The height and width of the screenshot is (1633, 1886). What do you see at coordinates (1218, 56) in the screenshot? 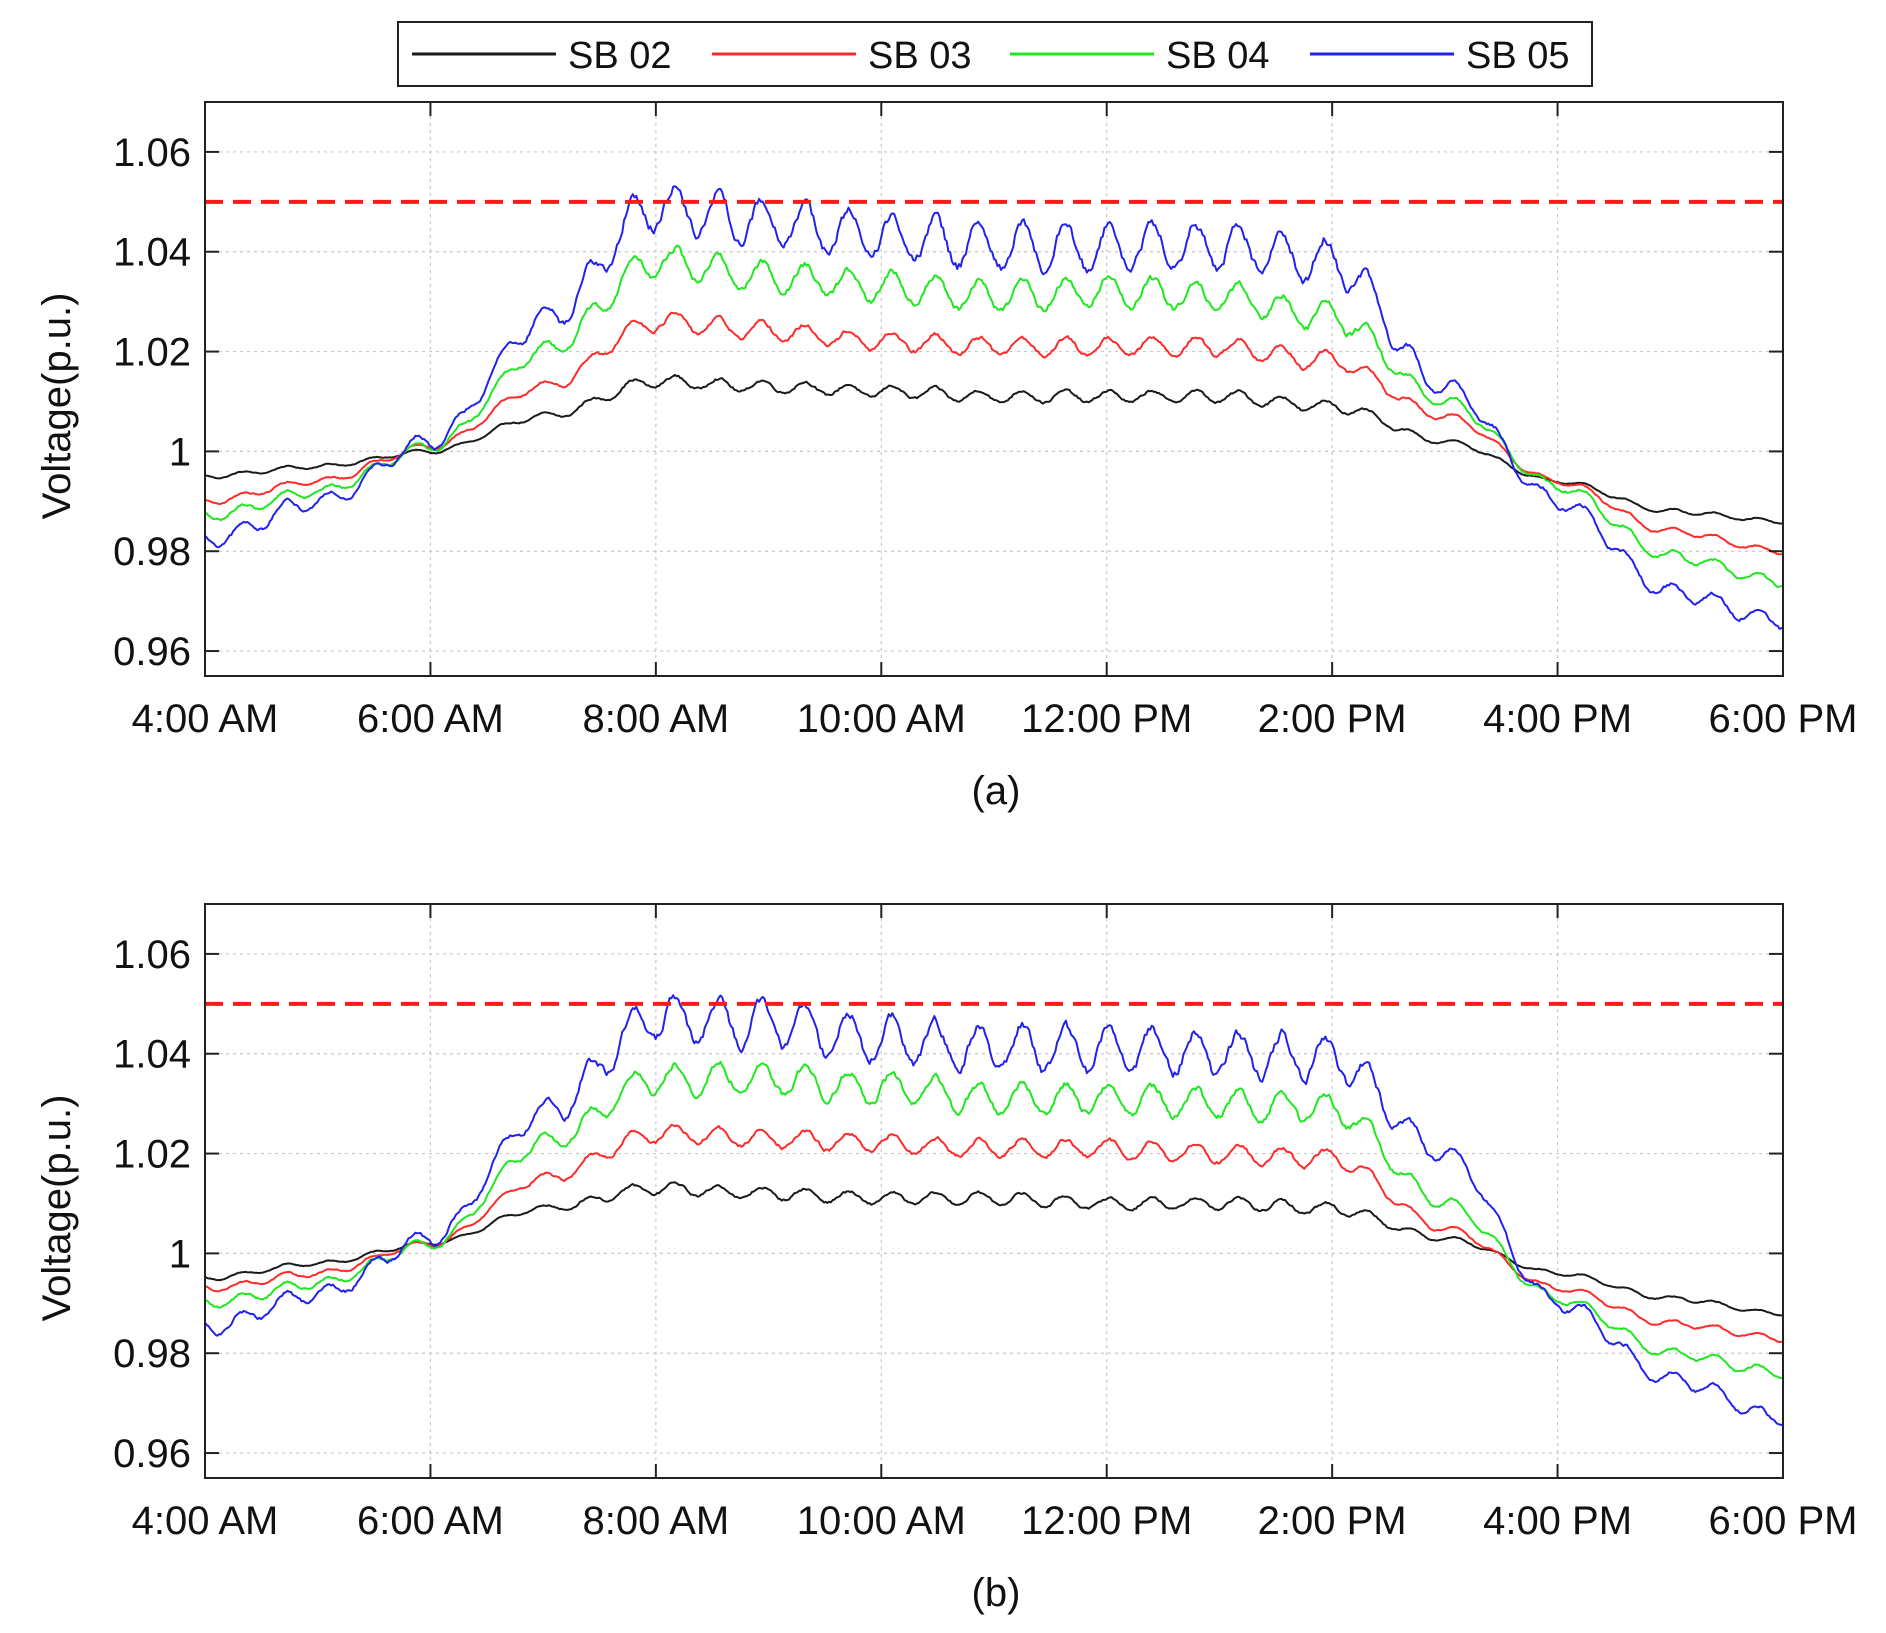
I see `legend-label-sb04: SB 04` at bounding box center [1218, 56].